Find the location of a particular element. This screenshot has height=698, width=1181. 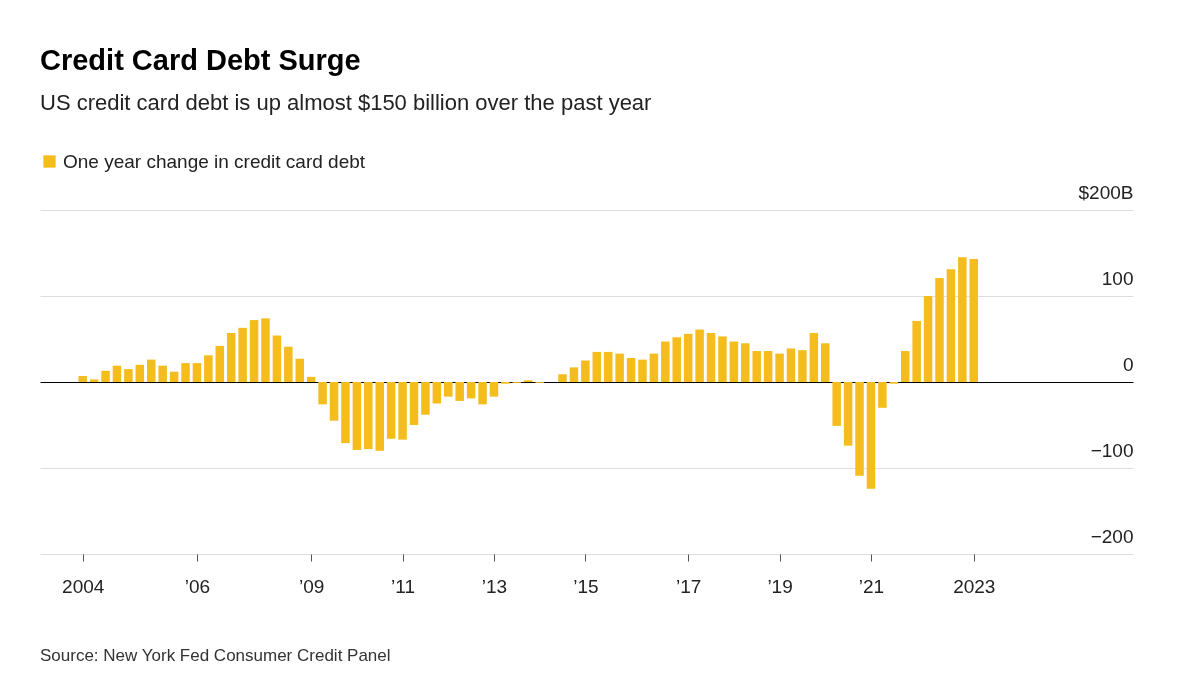

y-tick-label: 100 is located at coordinates (1117, 278).